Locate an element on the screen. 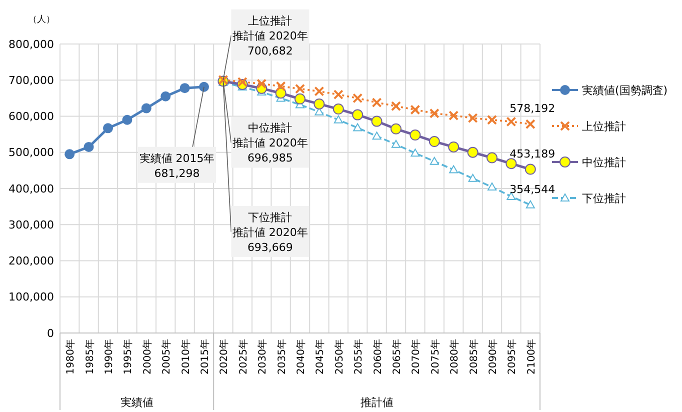 The image size is (682, 412). data-label: 354,544 is located at coordinates (533, 189).